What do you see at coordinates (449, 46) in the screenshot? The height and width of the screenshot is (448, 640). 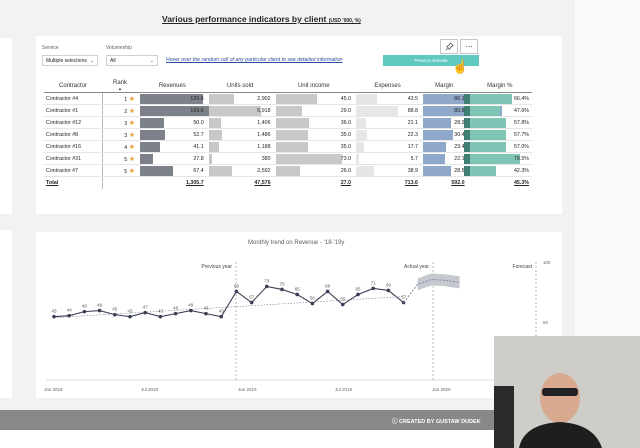 I see `pin-button` at bounding box center [449, 46].